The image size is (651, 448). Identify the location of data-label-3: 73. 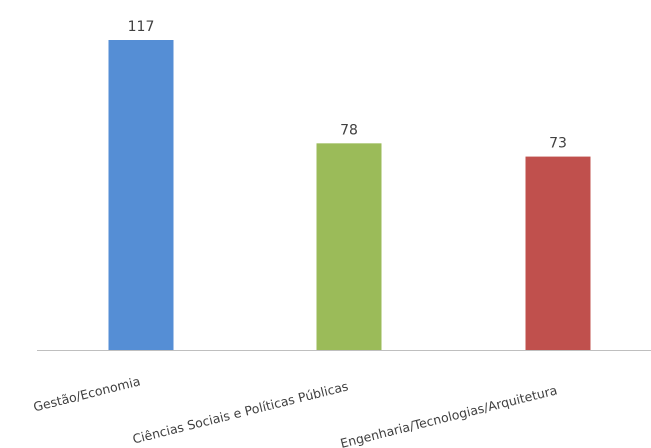
(558, 144).